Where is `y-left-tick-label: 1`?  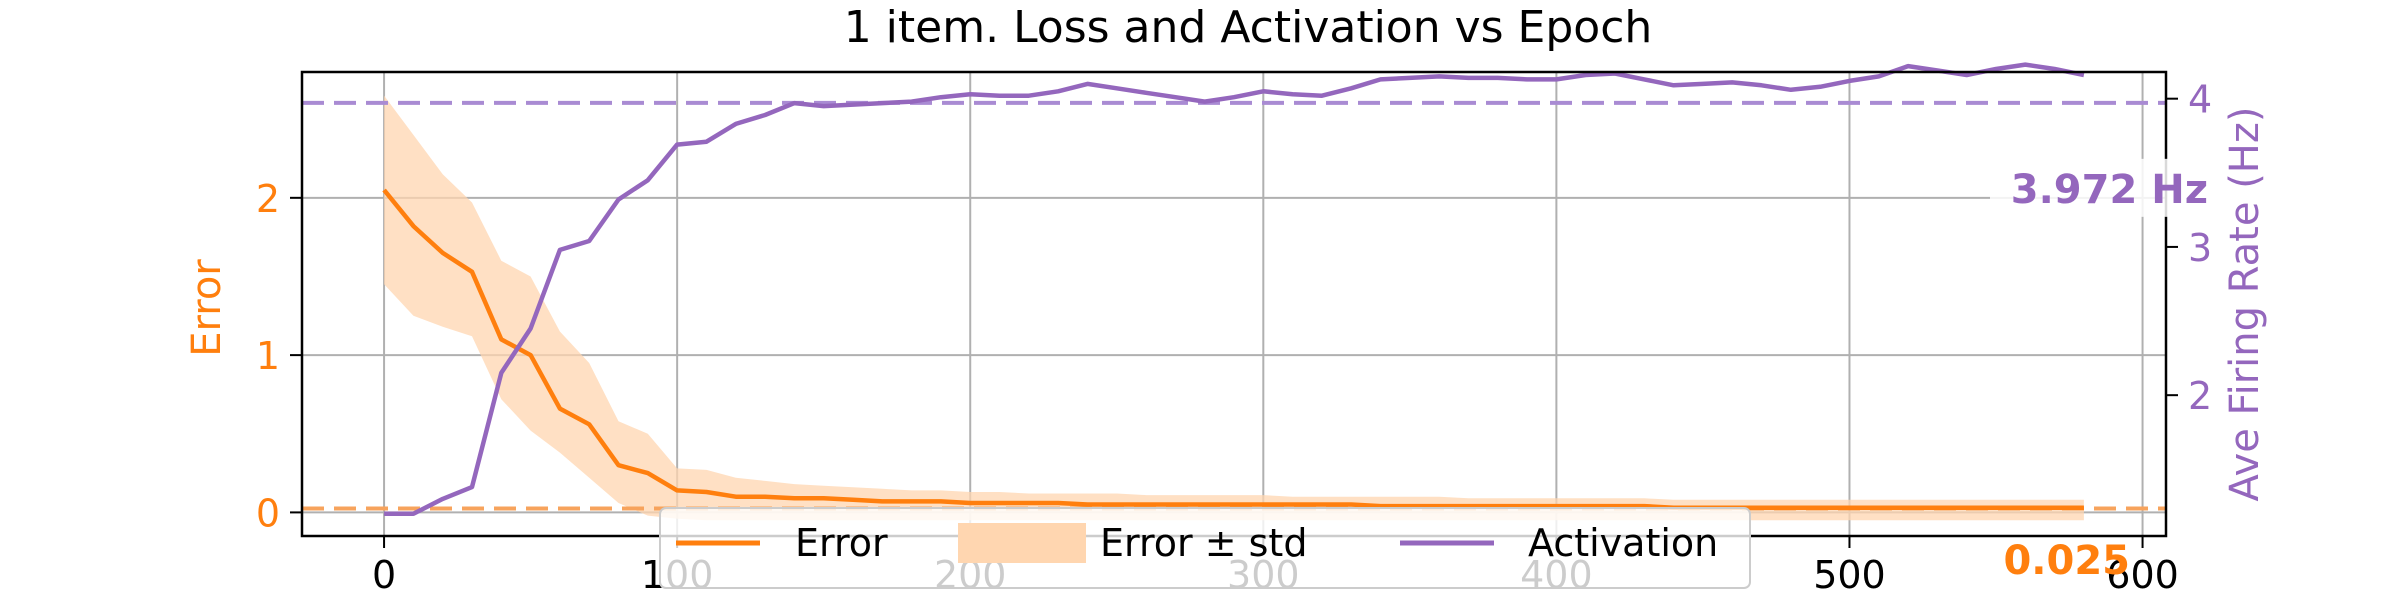 y-left-tick-label: 1 is located at coordinates (268, 356).